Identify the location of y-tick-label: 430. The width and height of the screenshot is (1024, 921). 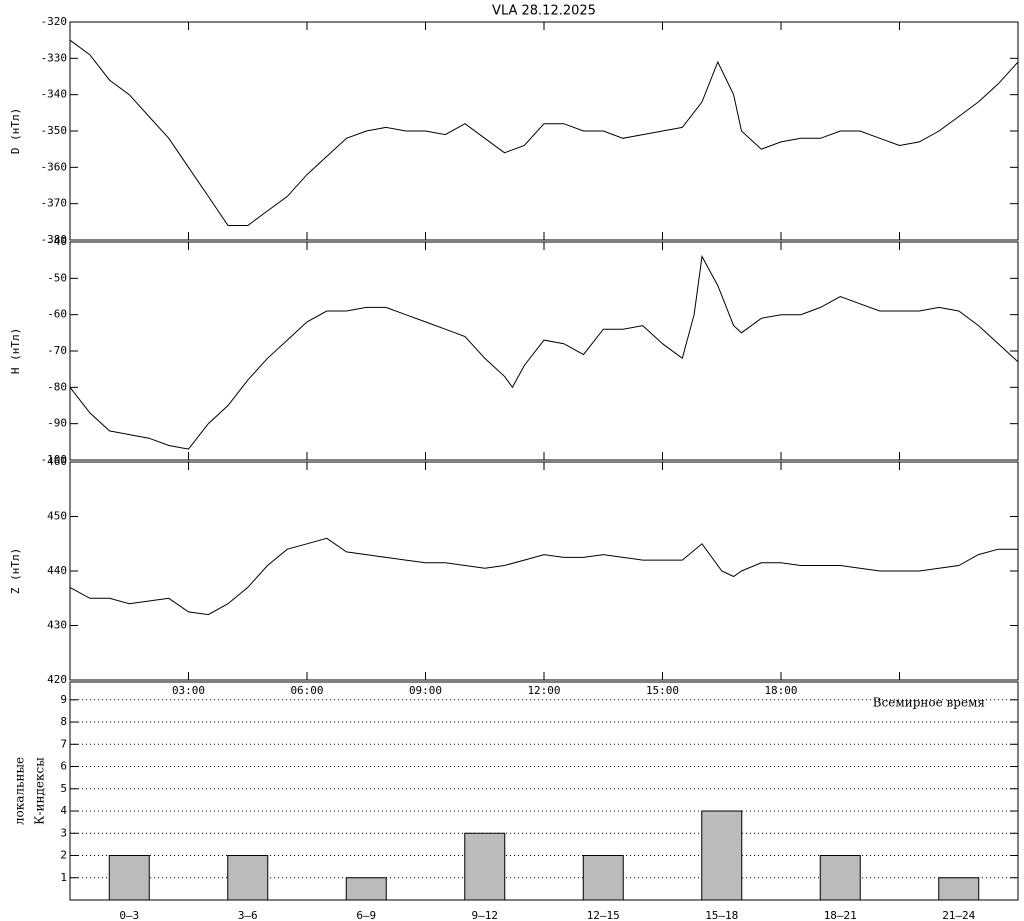
(57, 625).